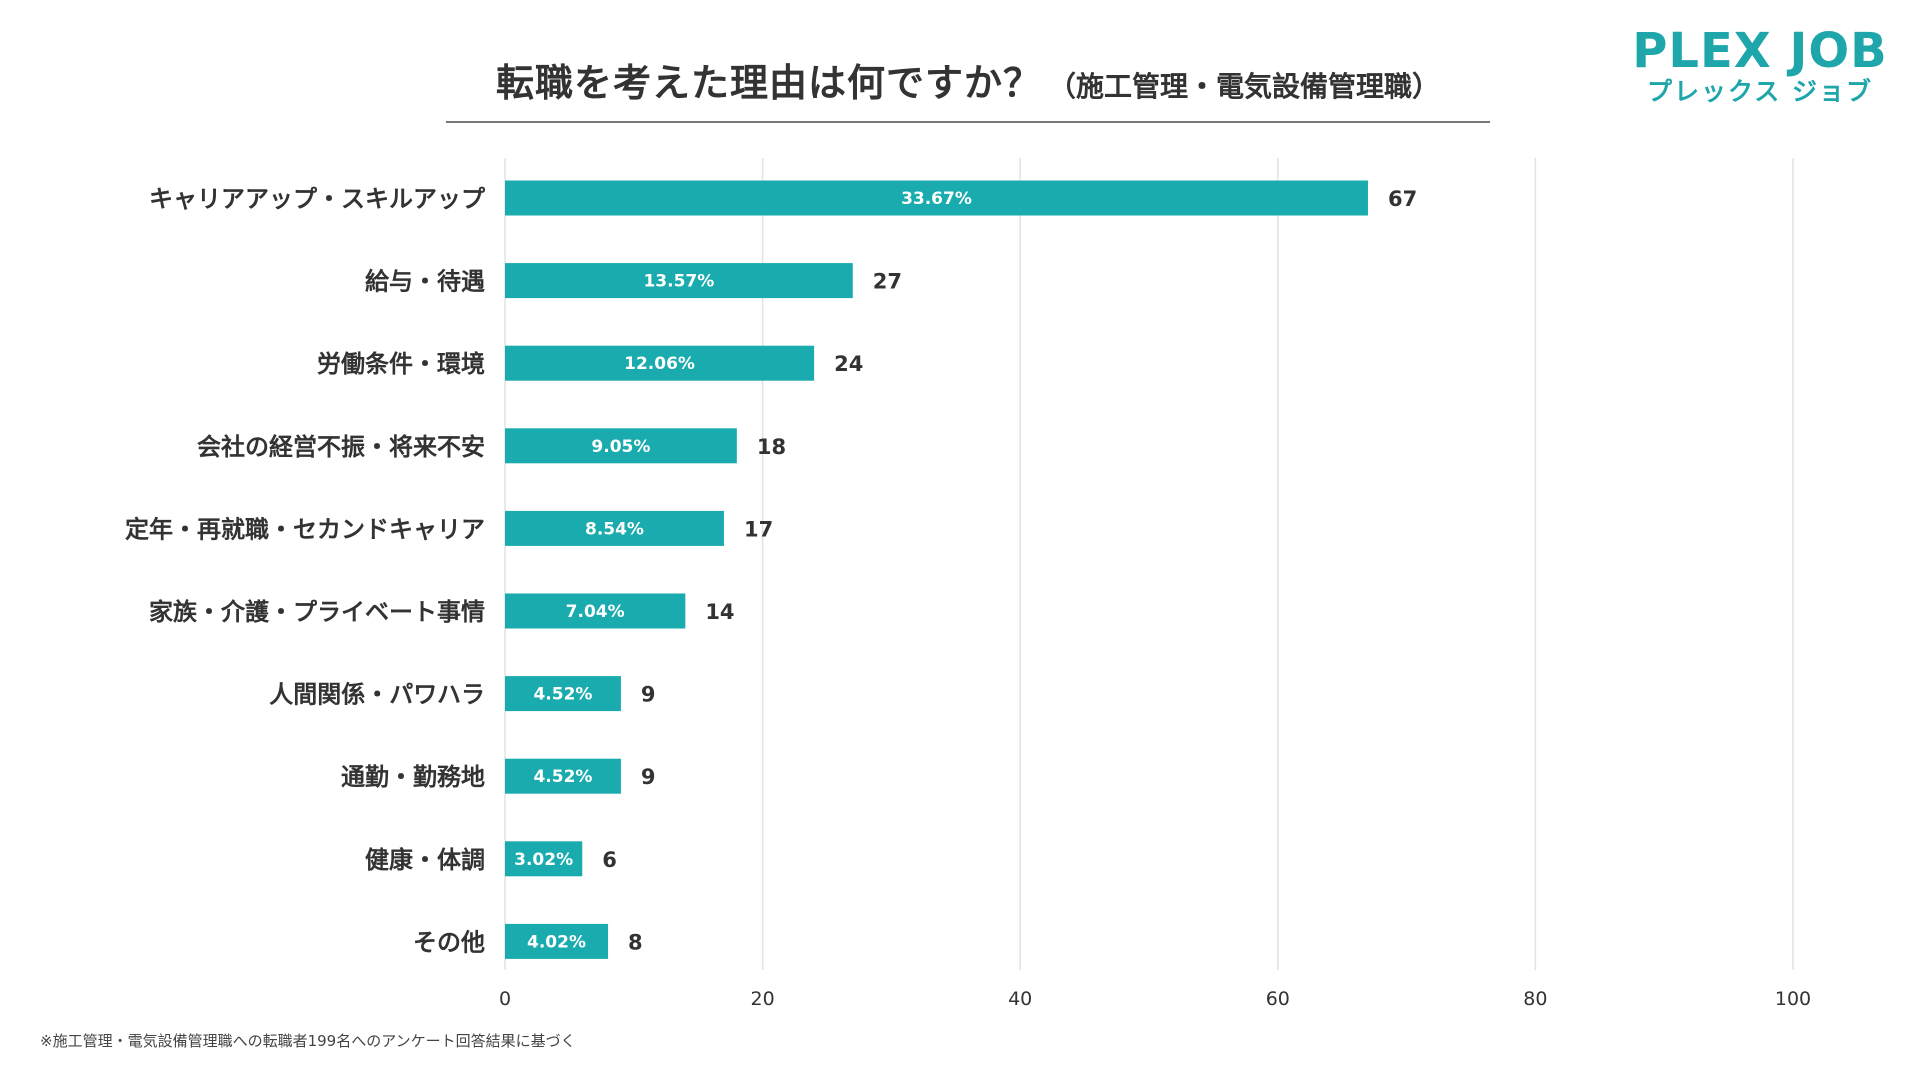 Image resolution: width=1920 pixels, height=1080 pixels. I want to click on x-tick-label: 20, so click(763, 999).